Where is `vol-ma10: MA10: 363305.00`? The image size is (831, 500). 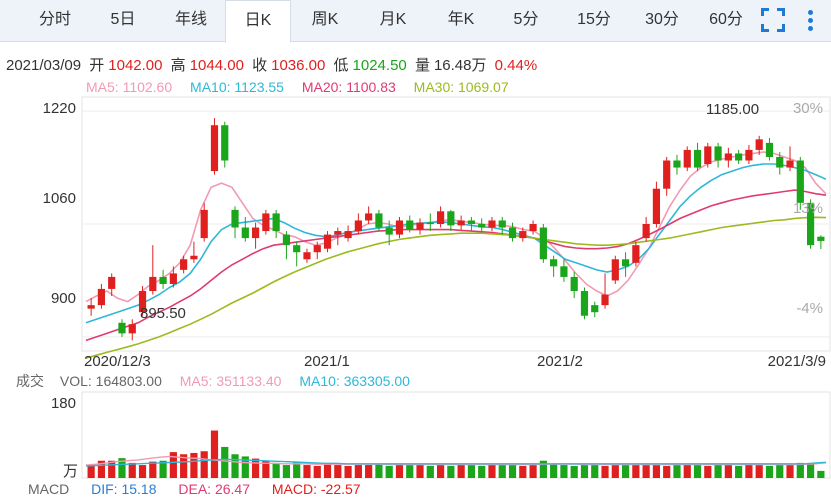 vol-ma10: MA10: 363305.00 is located at coordinates (354, 381).